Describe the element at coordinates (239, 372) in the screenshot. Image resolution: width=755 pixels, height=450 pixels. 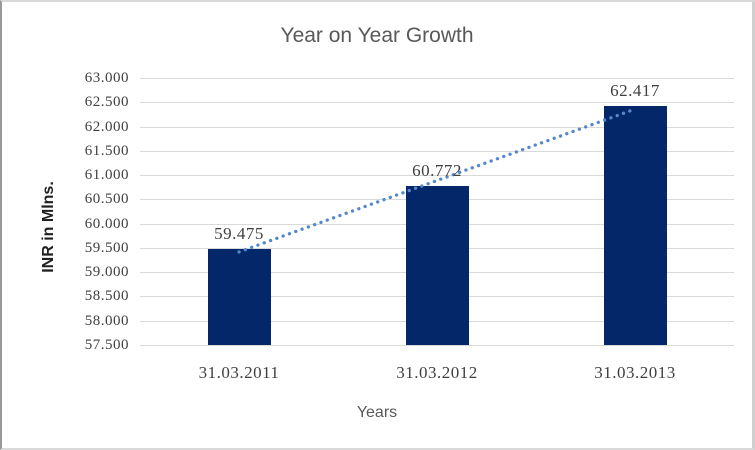
I see `x-tick-label: 31.03.2011` at that location.